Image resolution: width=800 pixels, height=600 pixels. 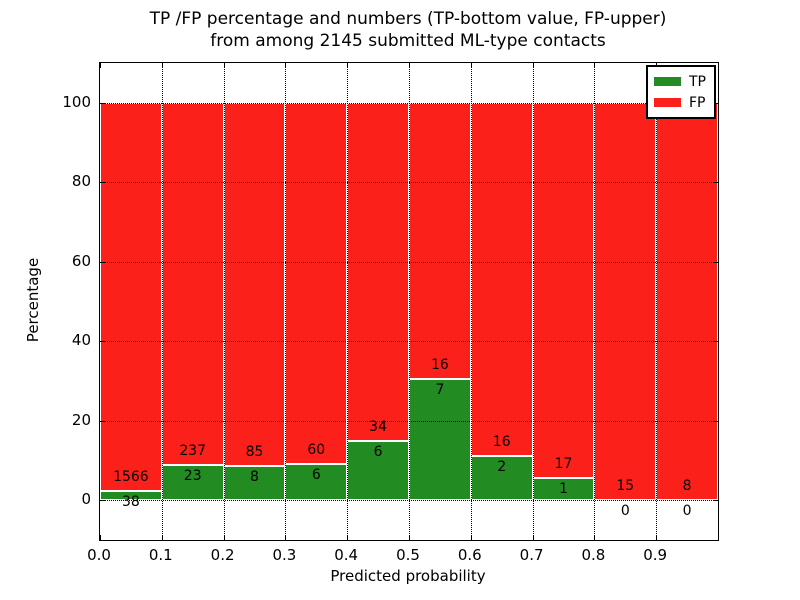 I want to click on tp-count-label: 23, so click(x=192, y=476).